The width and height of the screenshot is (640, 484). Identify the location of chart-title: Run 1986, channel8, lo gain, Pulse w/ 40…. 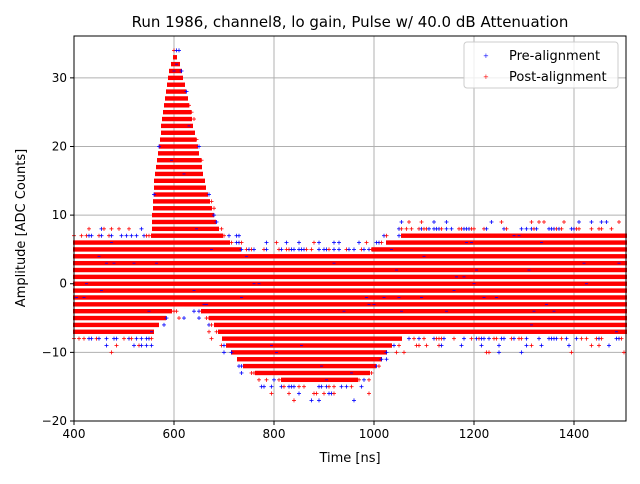
(350, 22).